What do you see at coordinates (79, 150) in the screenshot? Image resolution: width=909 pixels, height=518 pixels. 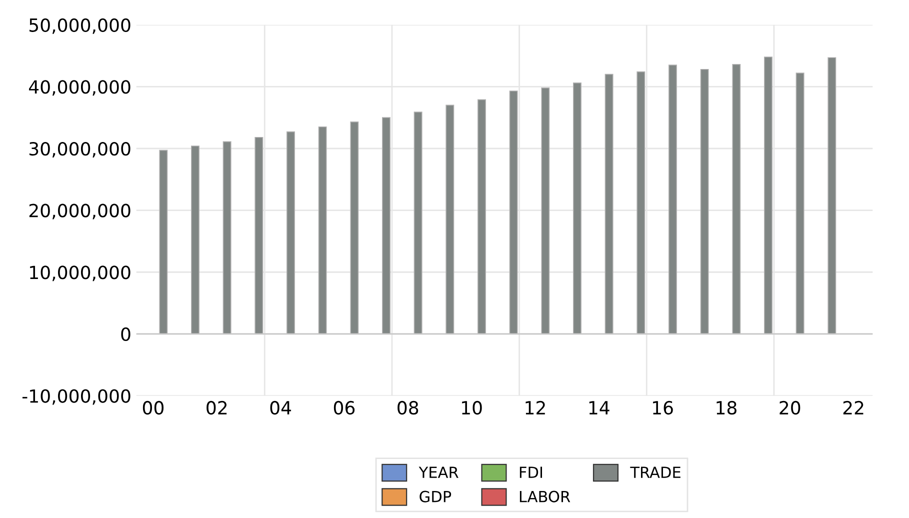 I see `y-tick-label: 30,000,000` at bounding box center [79, 150].